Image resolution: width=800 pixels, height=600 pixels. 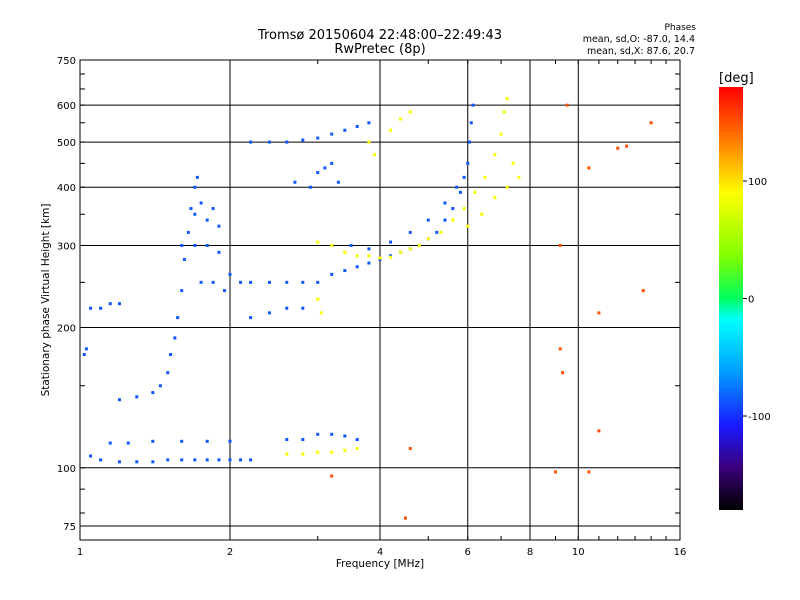 I want to click on x-axis-label: Frequency [MHz], so click(x=380, y=564).